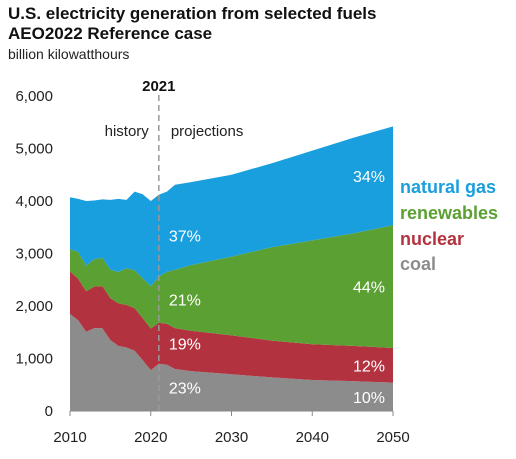  I want to click on y-tick-label: 0, so click(49, 411).